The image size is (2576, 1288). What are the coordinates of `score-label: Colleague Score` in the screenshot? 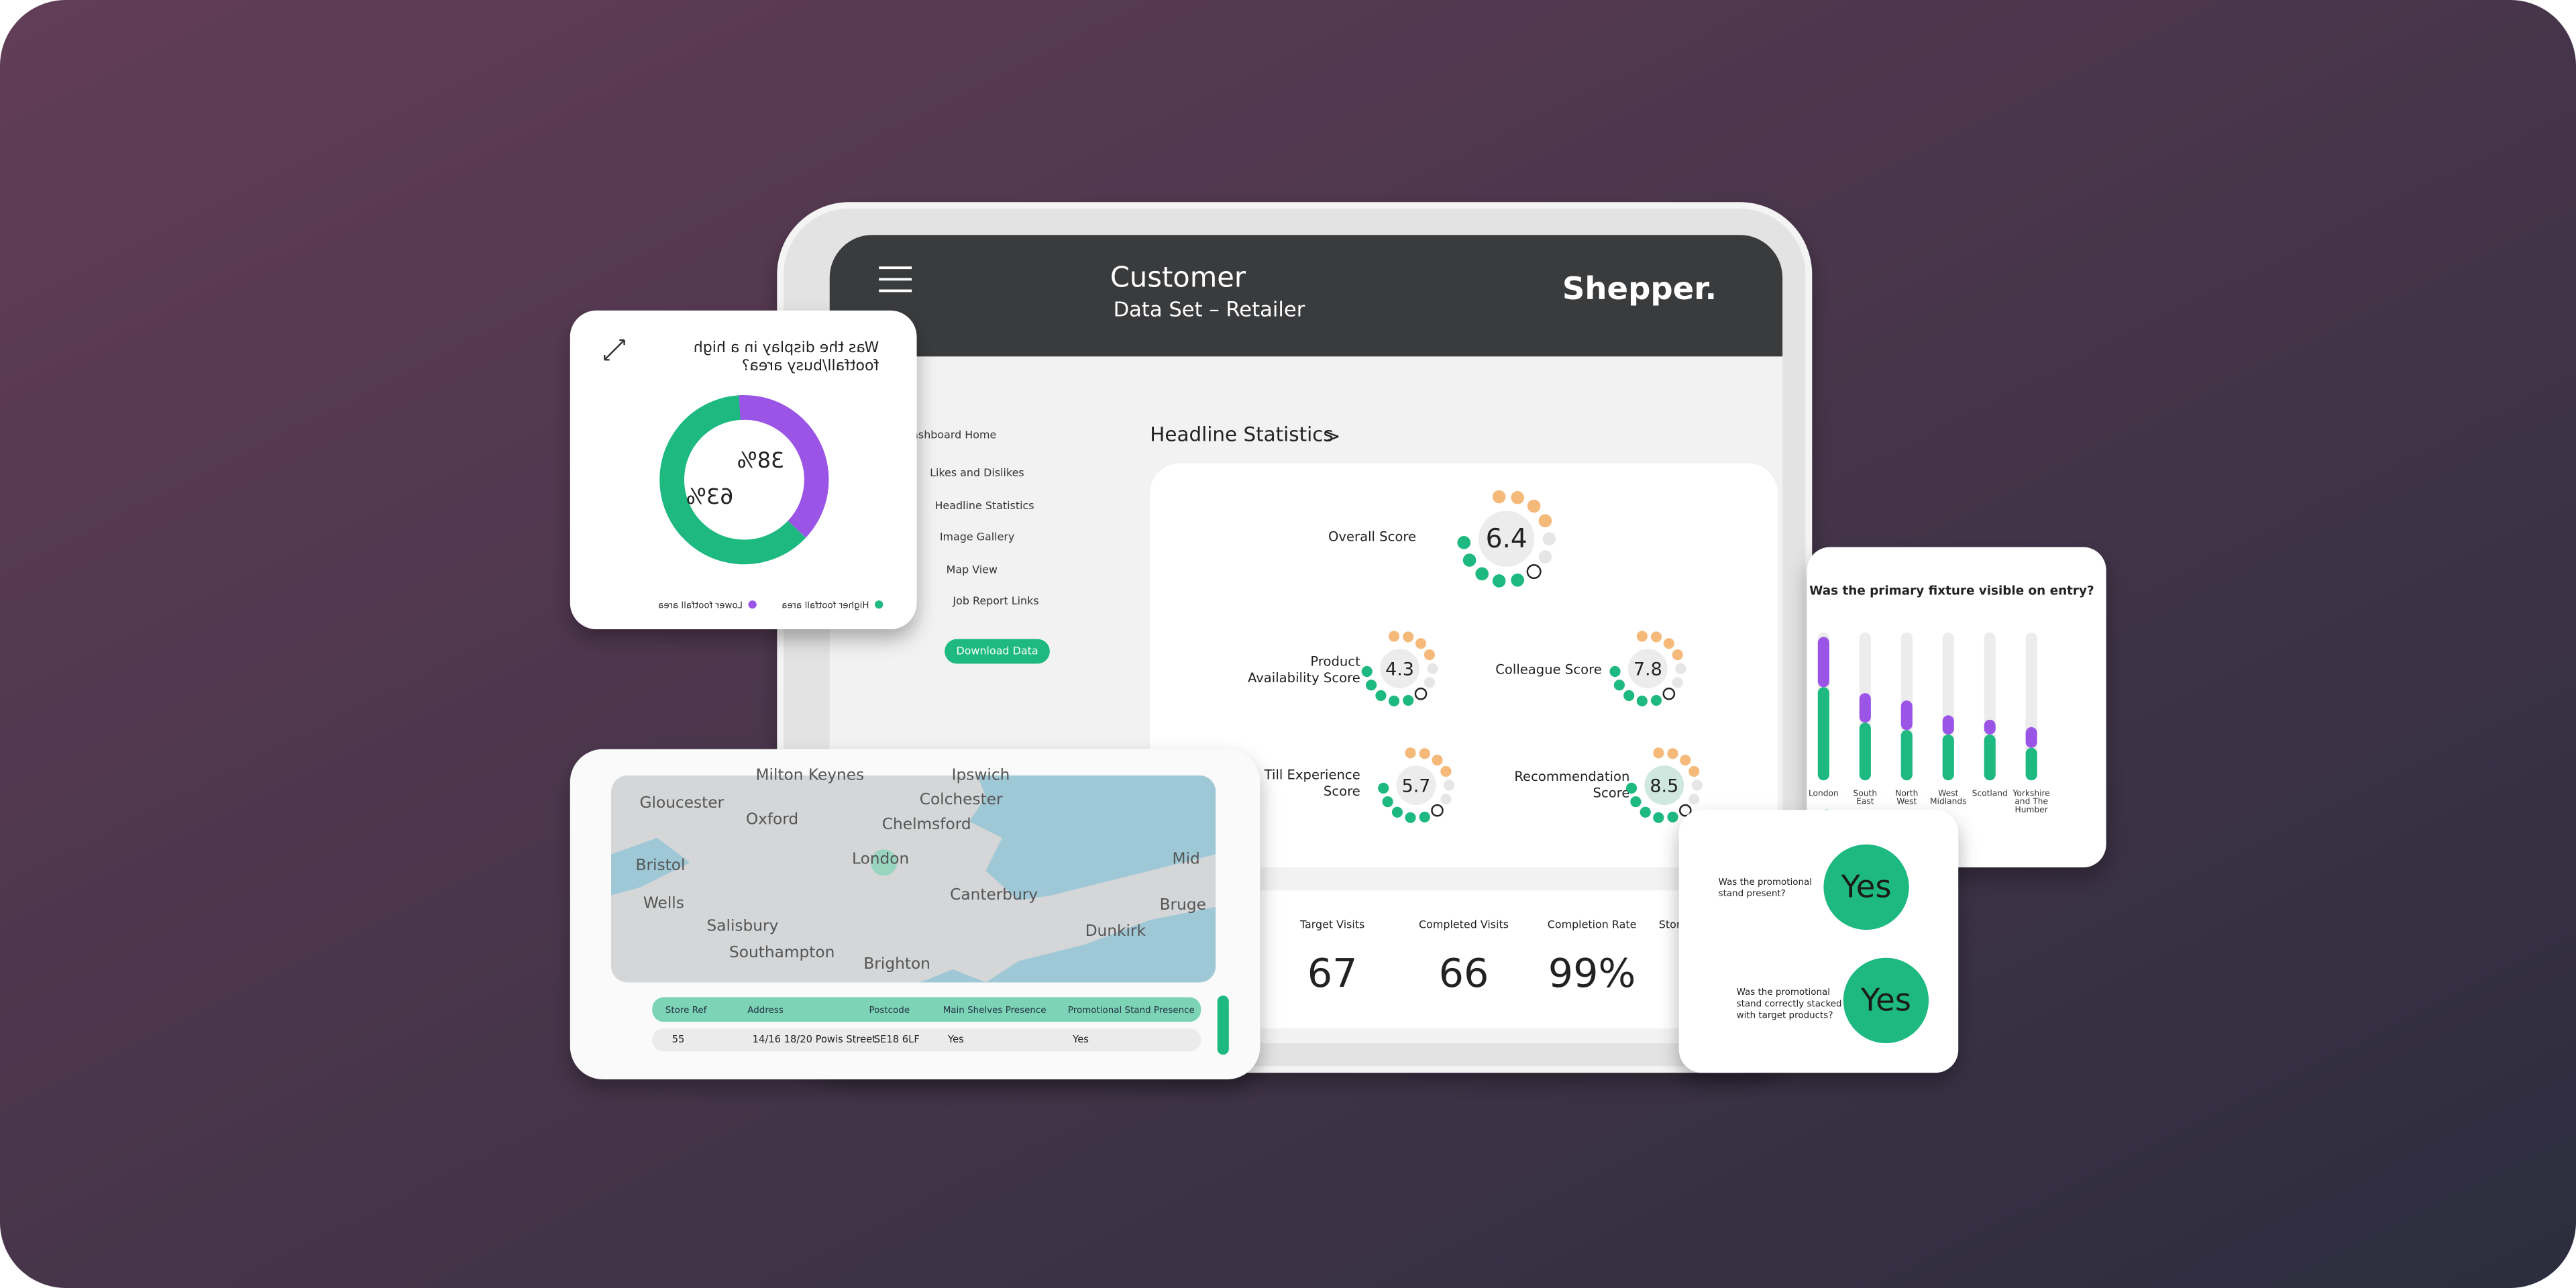 It's located at (1548, 670).